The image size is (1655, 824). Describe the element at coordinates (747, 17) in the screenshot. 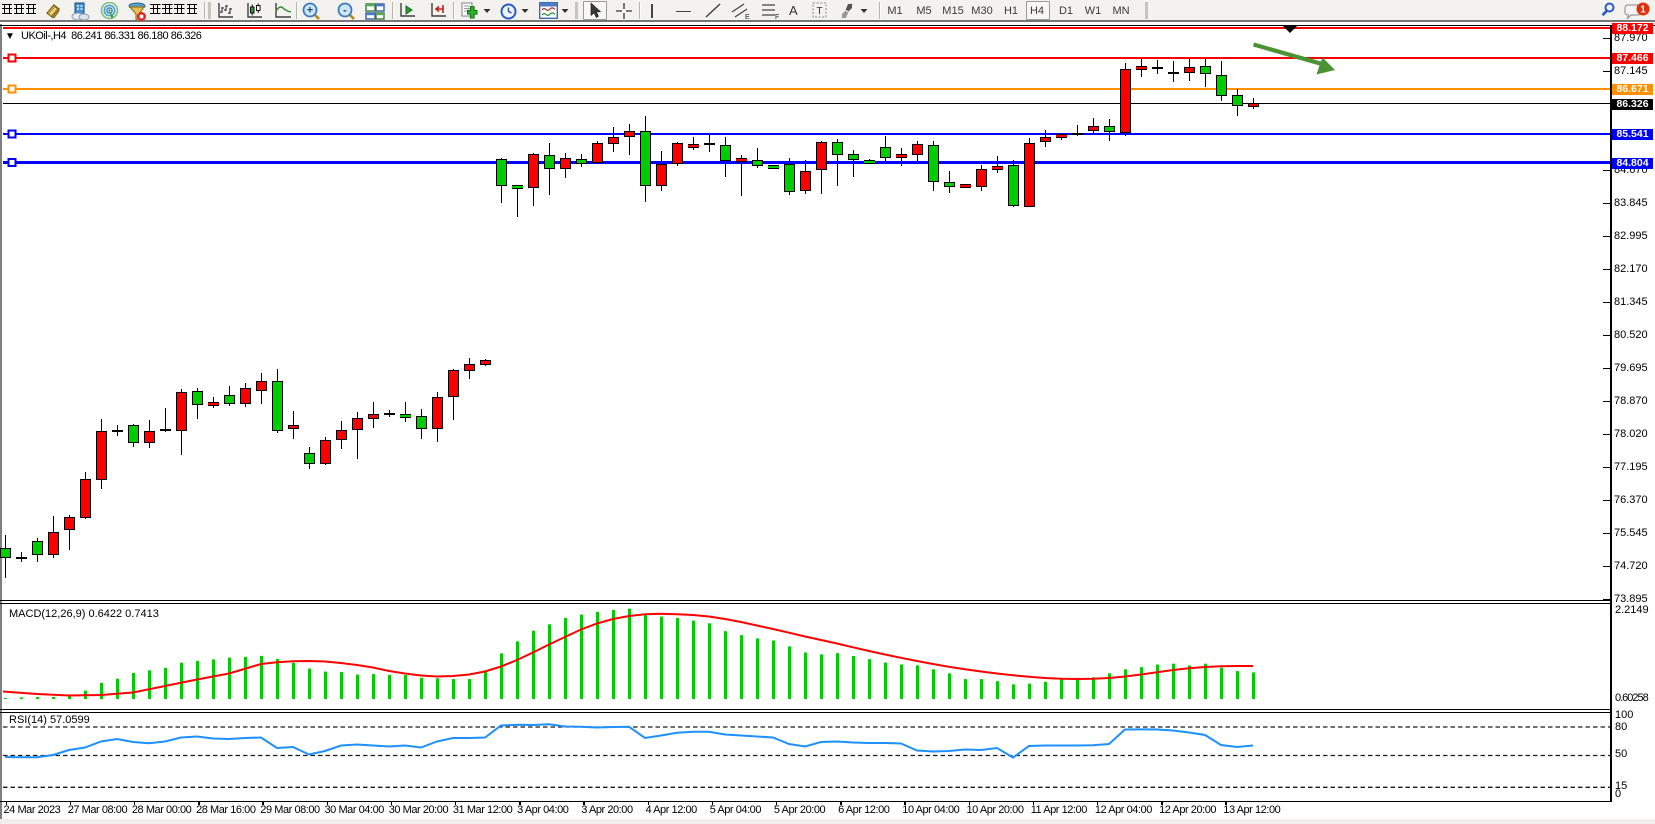

I see `svg-text: E` at that location.